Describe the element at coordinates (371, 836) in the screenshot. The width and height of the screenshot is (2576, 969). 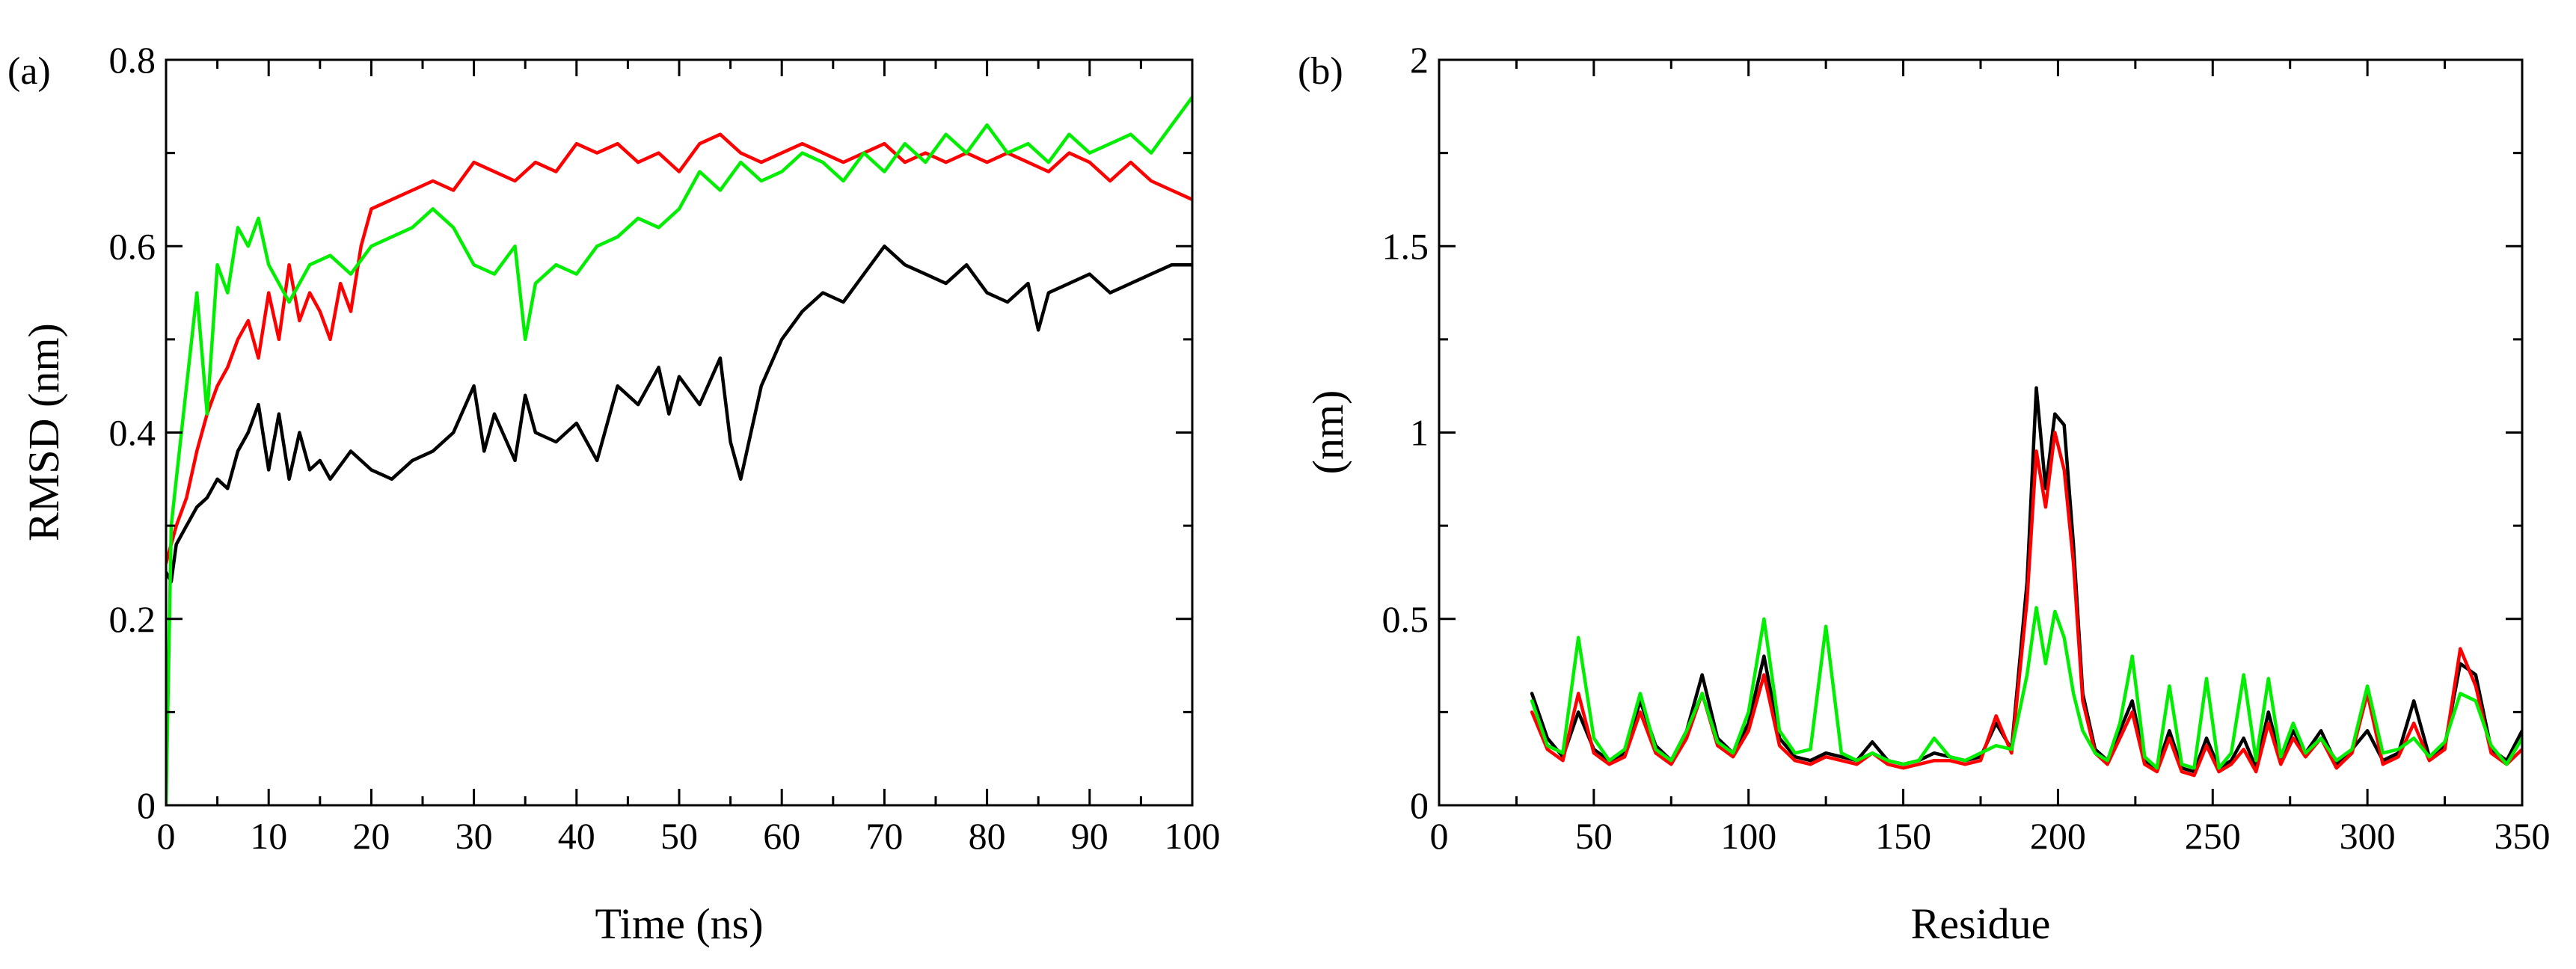
I see `x-tick-label-a: 20` at that location.